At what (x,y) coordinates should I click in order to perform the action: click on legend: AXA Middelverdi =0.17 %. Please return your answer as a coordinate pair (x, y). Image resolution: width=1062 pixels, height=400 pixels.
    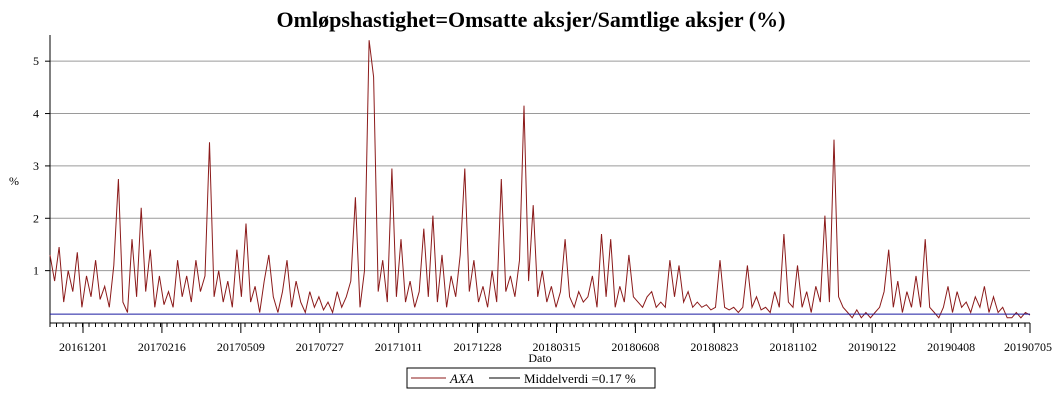
    Looking at the image, I should click on (531, 378).